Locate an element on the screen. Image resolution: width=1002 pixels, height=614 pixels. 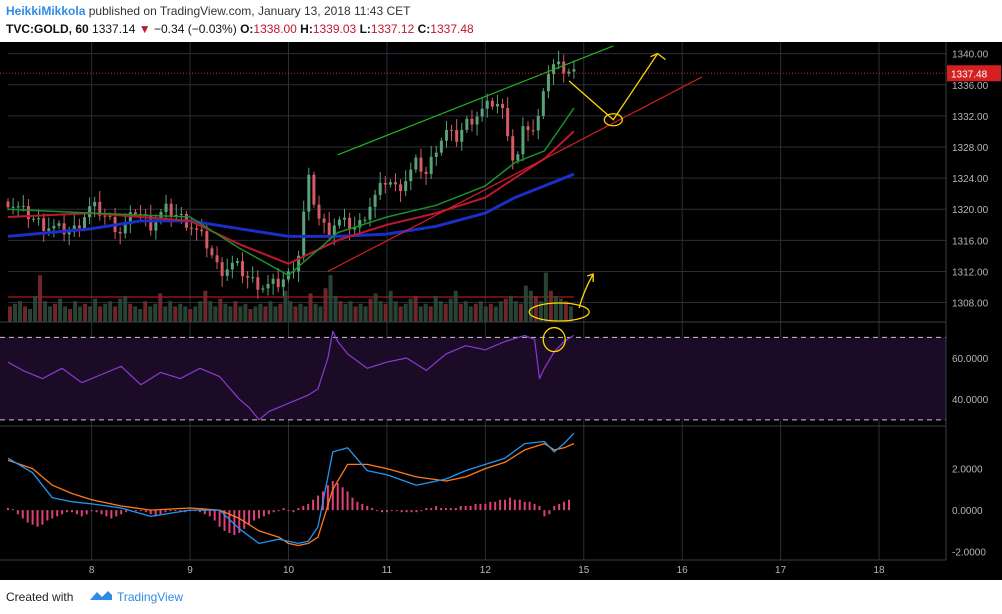
tradingview-logo-icon is located at coordinates (101, 595).